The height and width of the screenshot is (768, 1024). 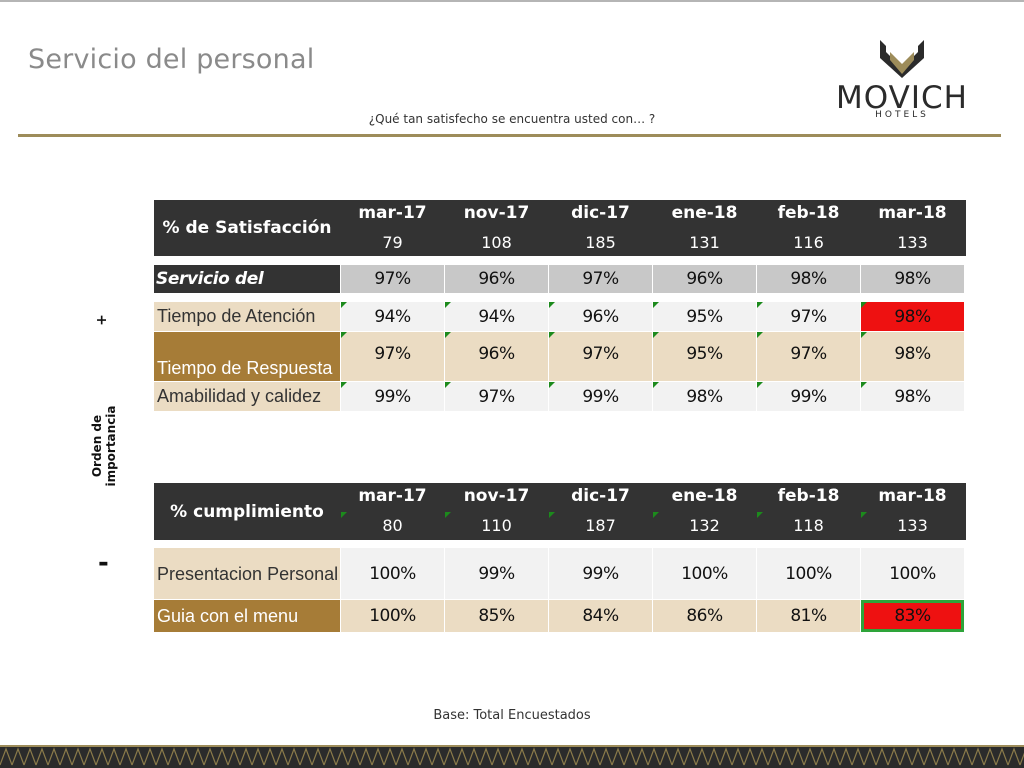 What do you see at coordinates (512, 756) in the screenshot?
I see `footer-pattern-icon` at bounding box center [512, 756].